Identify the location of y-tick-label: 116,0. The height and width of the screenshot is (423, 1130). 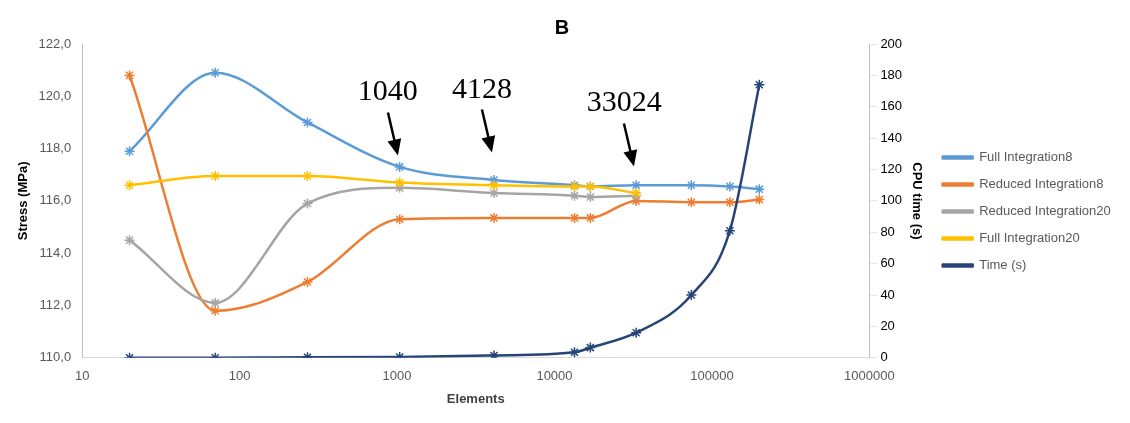
(55, 200).